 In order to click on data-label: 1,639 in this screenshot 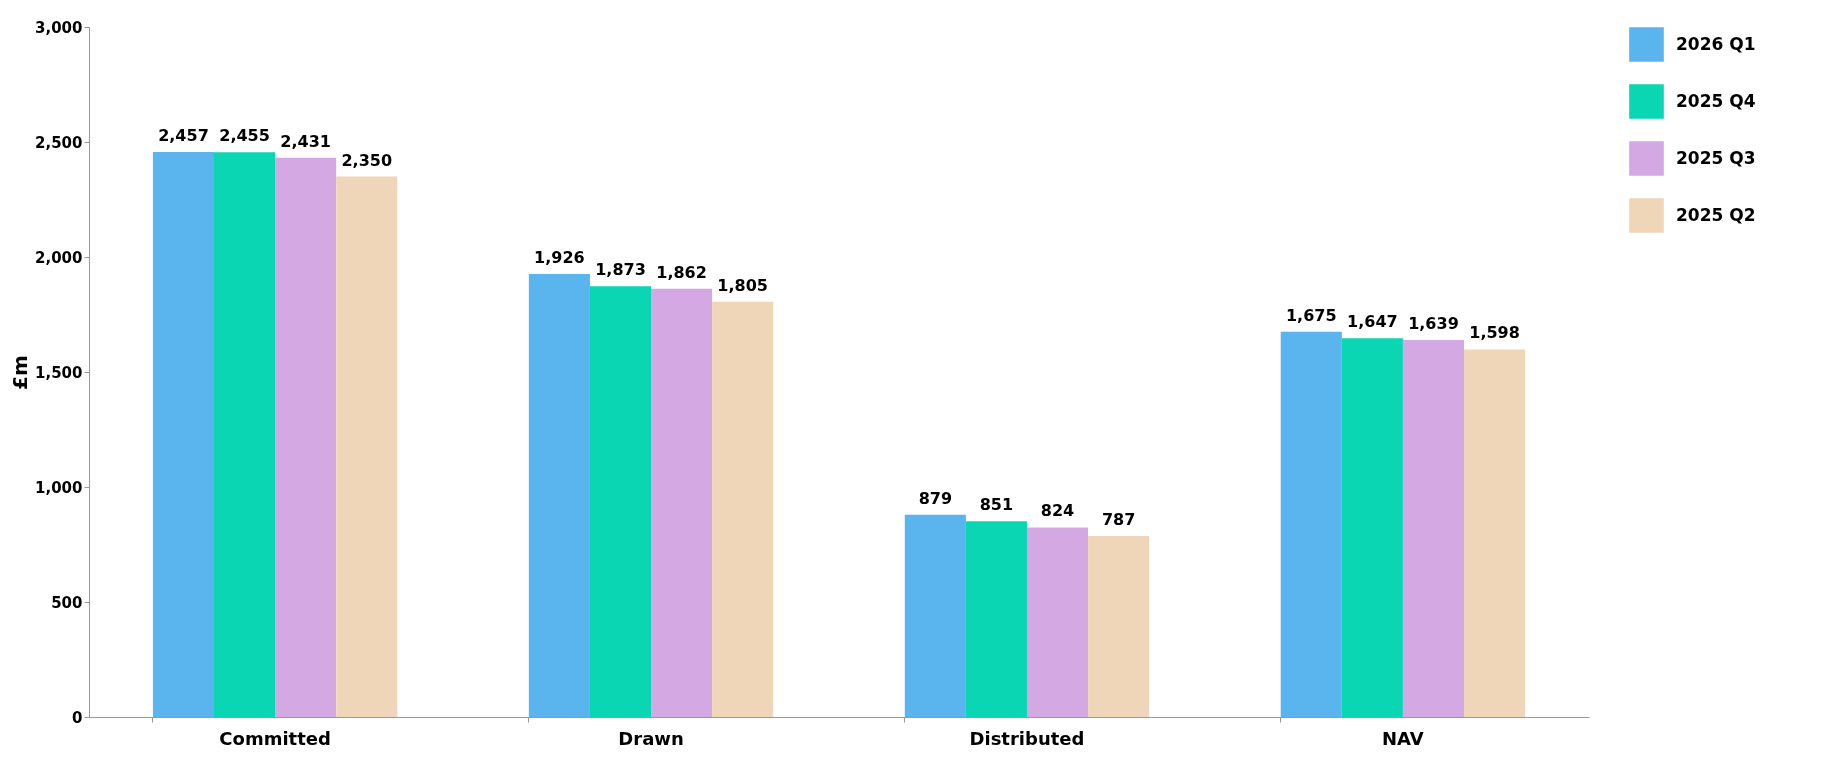, I will do `click(1433, 324)`.